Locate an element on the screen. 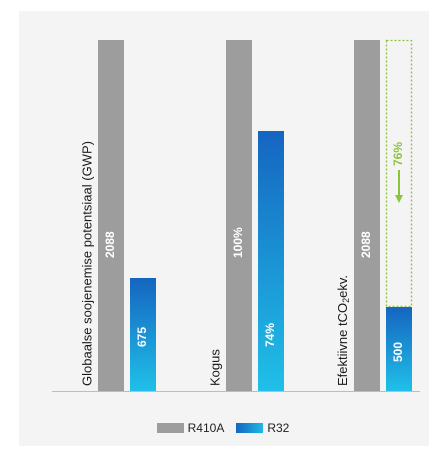  data-label-r32-3: 500 is located at coordinates (398, 352).